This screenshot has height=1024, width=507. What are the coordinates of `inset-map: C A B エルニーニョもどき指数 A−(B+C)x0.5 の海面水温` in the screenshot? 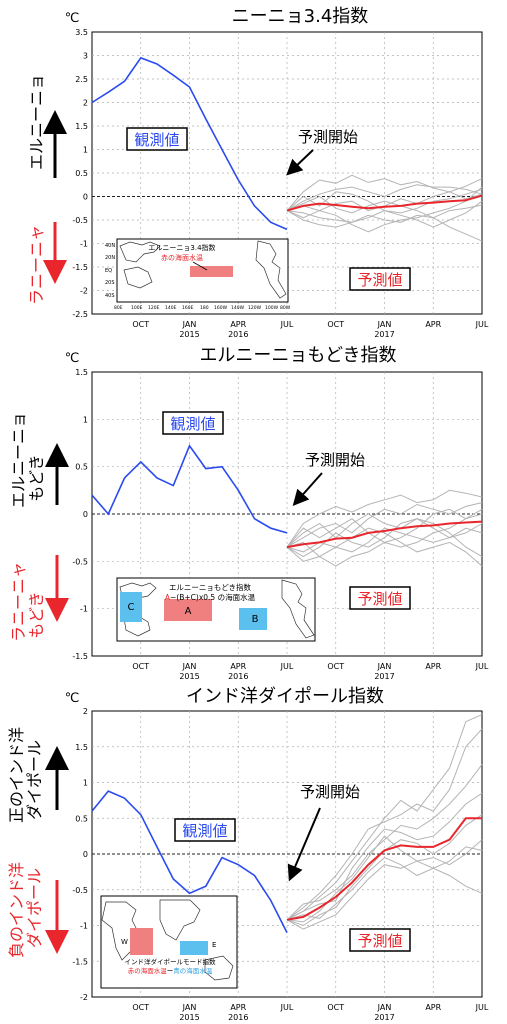 It's located at (216, 609).